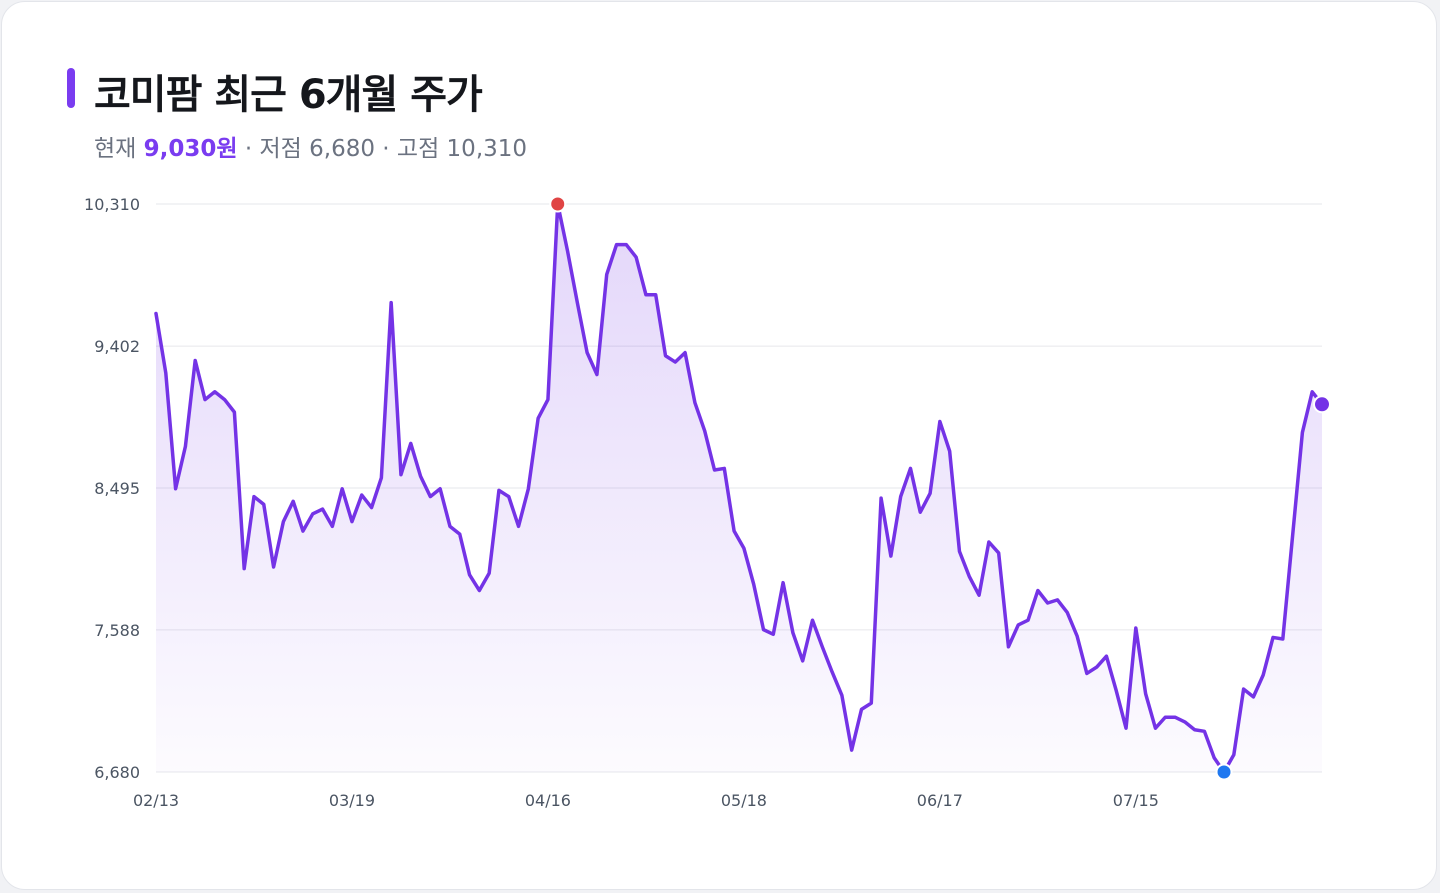 The height and width of the screenshot is (893, 1440). I want to click on x-tick-label: 05/18, so click(744, 800).